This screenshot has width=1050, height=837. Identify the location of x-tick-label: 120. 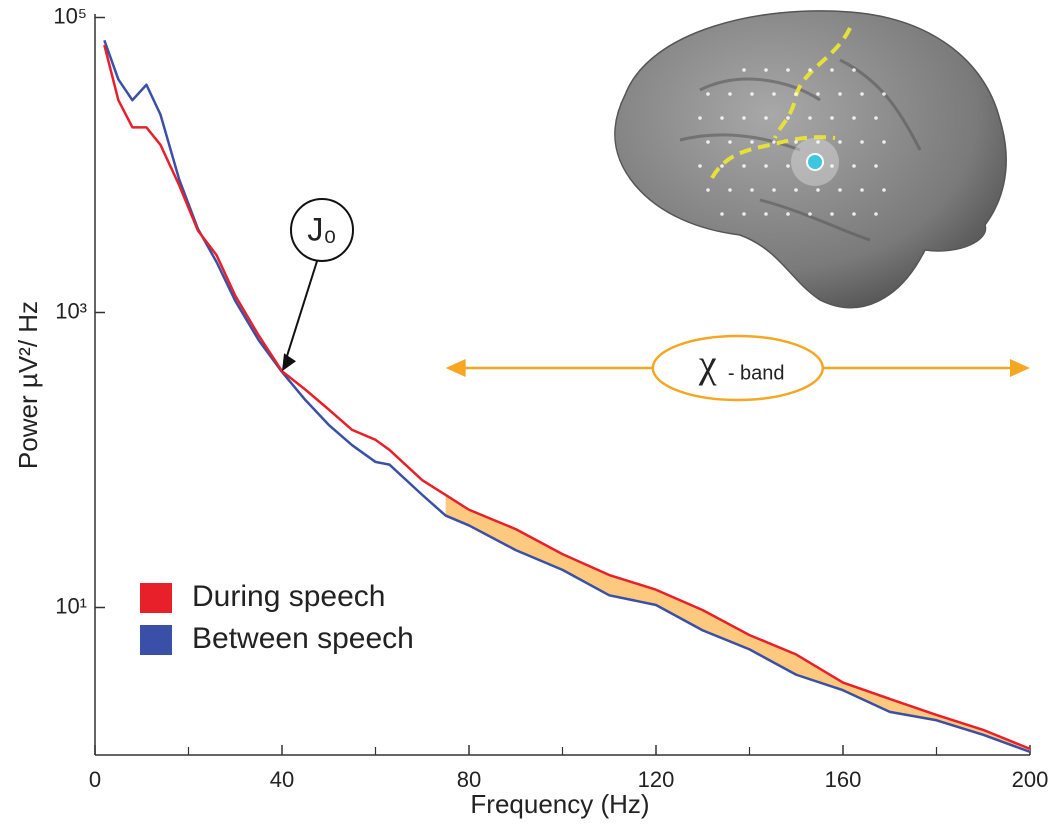
(656, 779).